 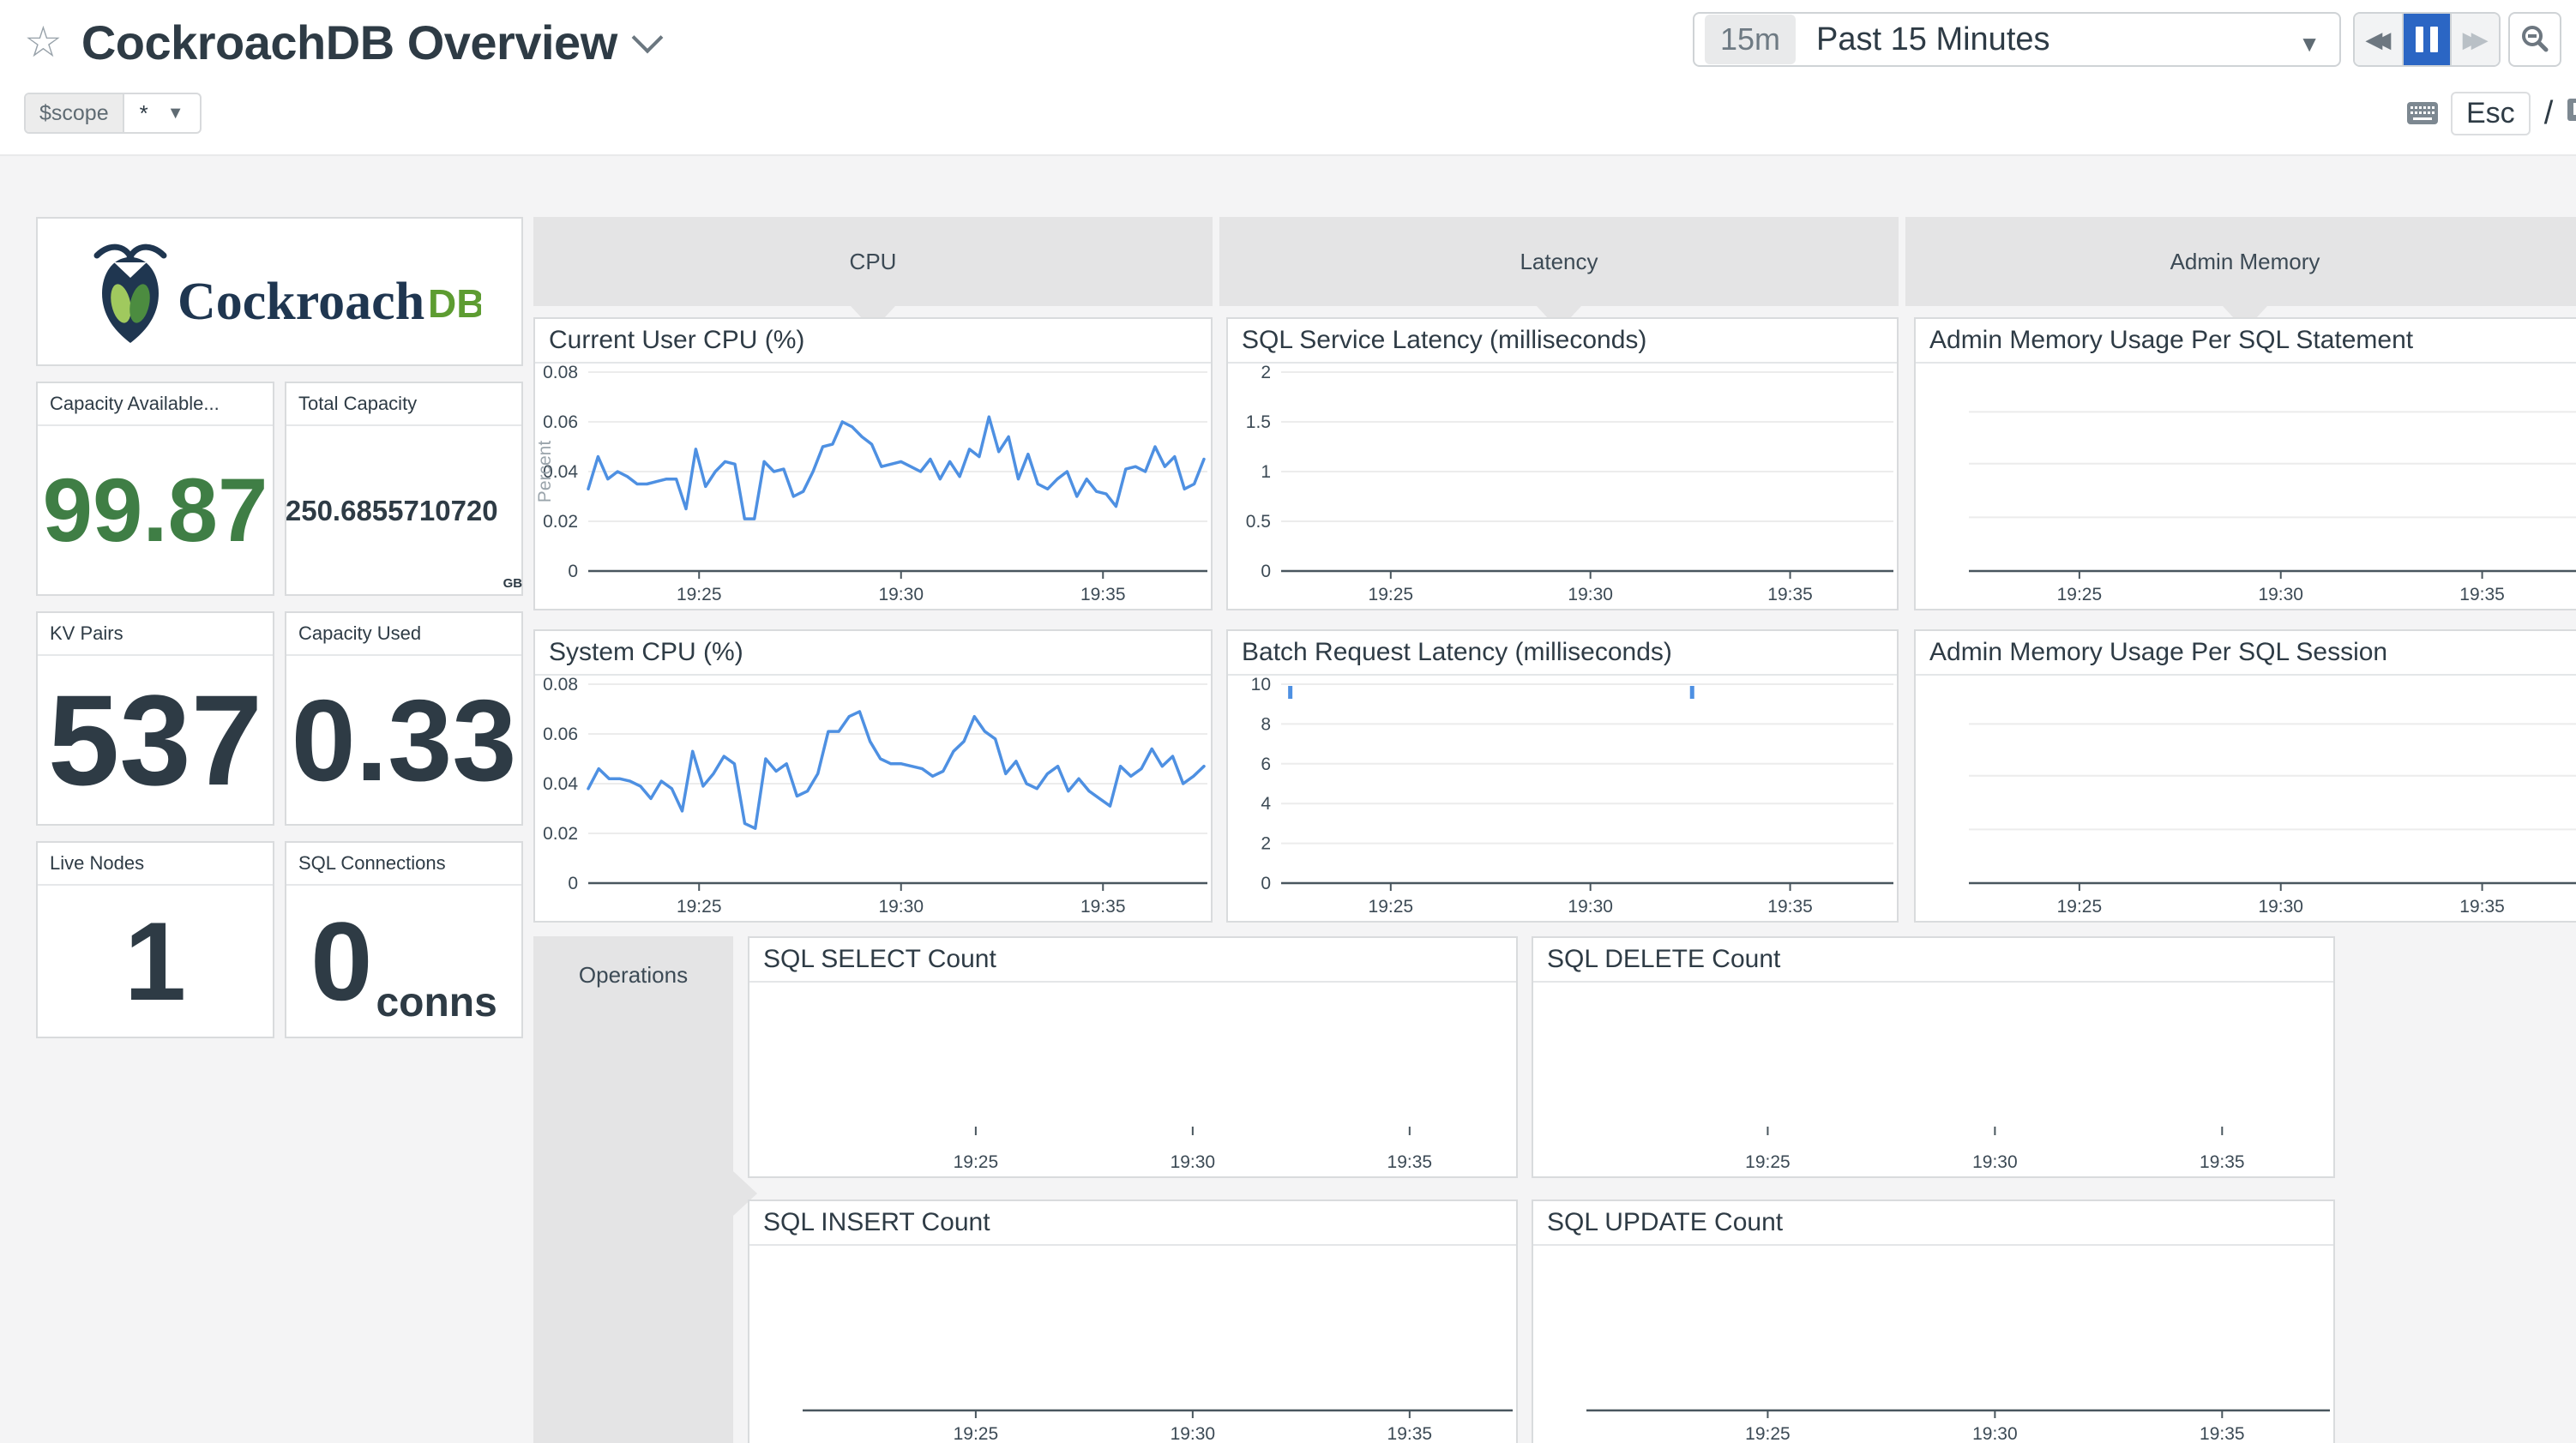 I want to click on group-header-admin-memory: Admin Memory, so click(x=2240, y=261).